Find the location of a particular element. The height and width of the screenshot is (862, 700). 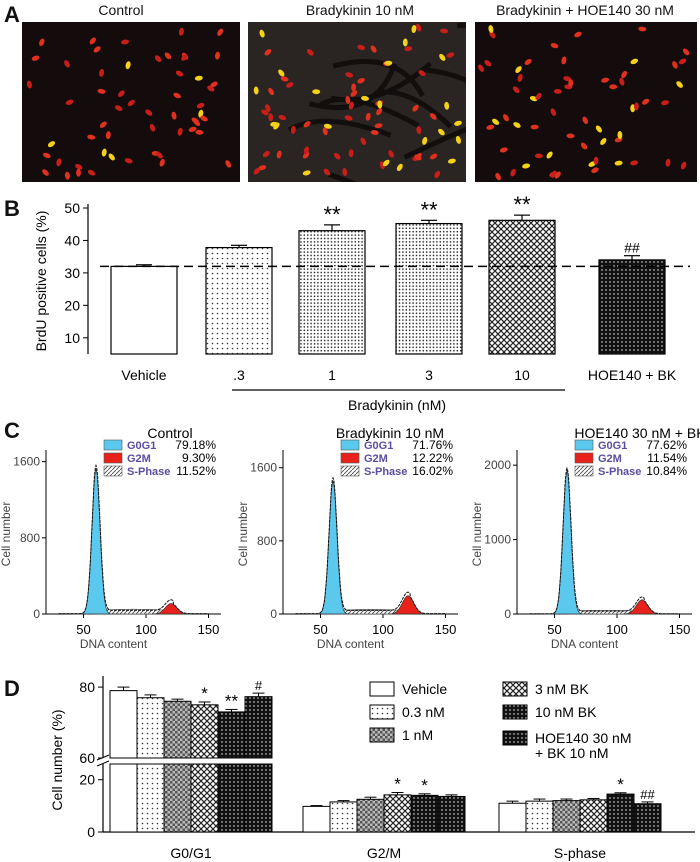

legend-value: 77.62% is located at coordinates (666, 445).